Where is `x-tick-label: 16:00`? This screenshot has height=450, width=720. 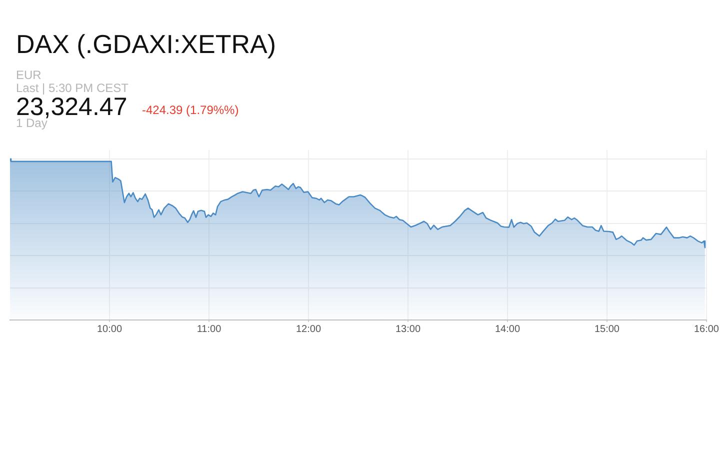 x-tick-label: 16:00 is located at coordinates (707, 329).